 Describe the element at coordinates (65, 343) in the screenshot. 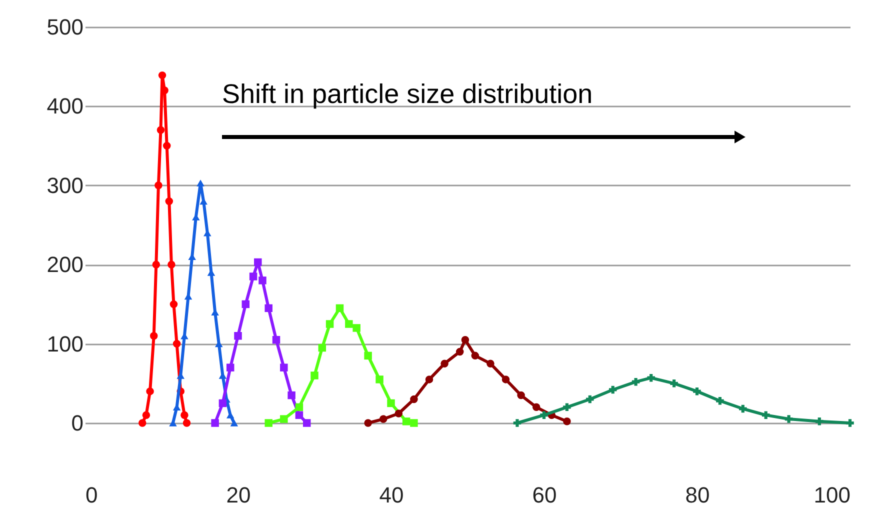

I see `y-tick-label: 100` at that location.